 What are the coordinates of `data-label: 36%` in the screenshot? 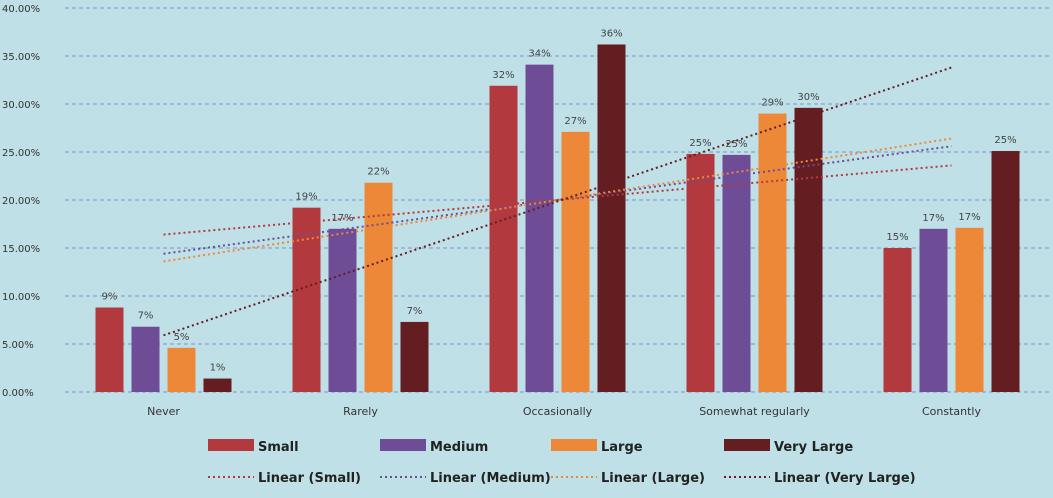 It's located at (611, 33).